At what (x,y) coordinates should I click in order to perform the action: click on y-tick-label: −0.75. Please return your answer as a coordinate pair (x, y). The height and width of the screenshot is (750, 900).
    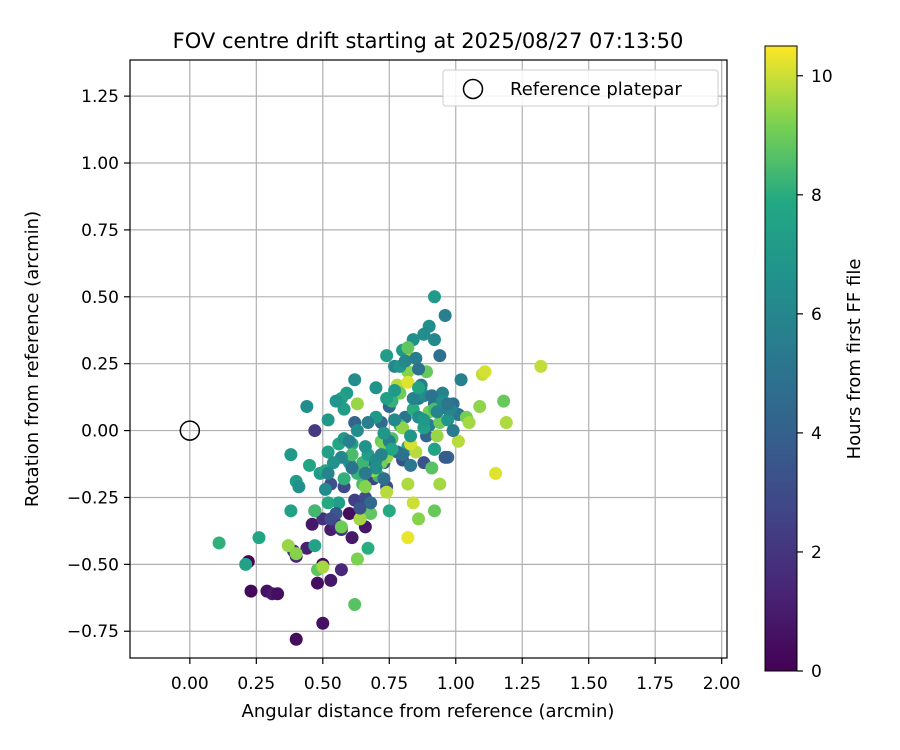
    Looking at the image, I should click on (93, 632).